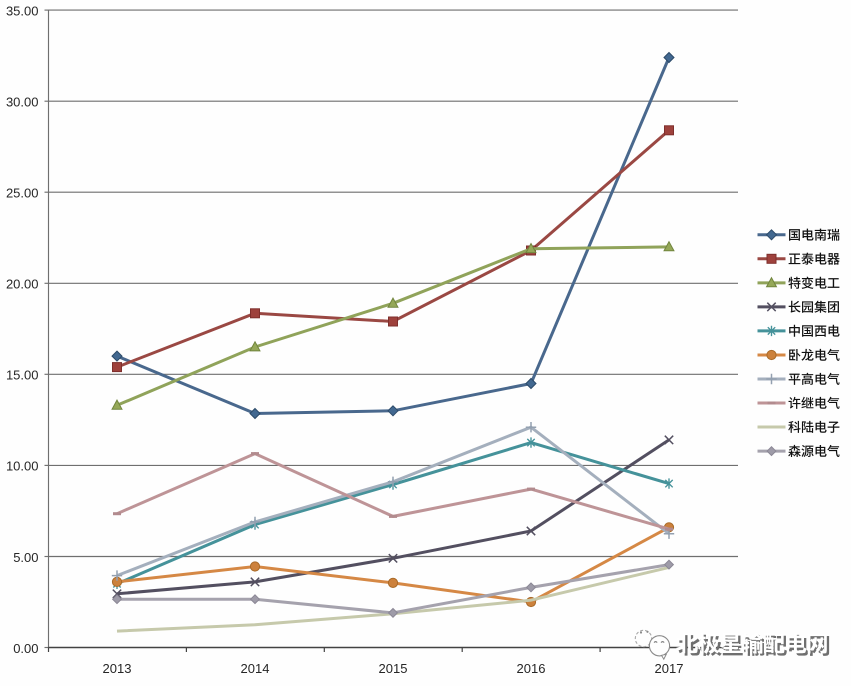 This screenshot has width=851, height=686. Describe the element at coordinates (117, 668) in the screenshot. I see `svg-text: 2013` at that location.